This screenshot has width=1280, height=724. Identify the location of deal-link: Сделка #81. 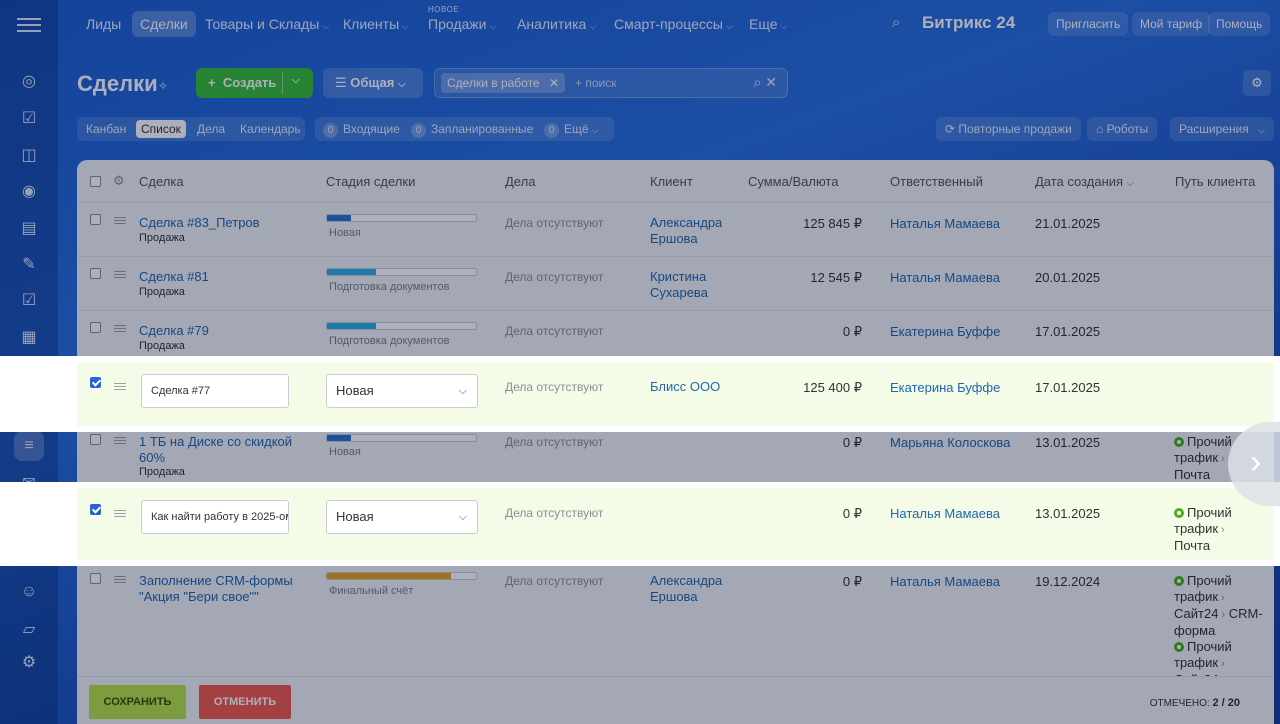
(174, 276).